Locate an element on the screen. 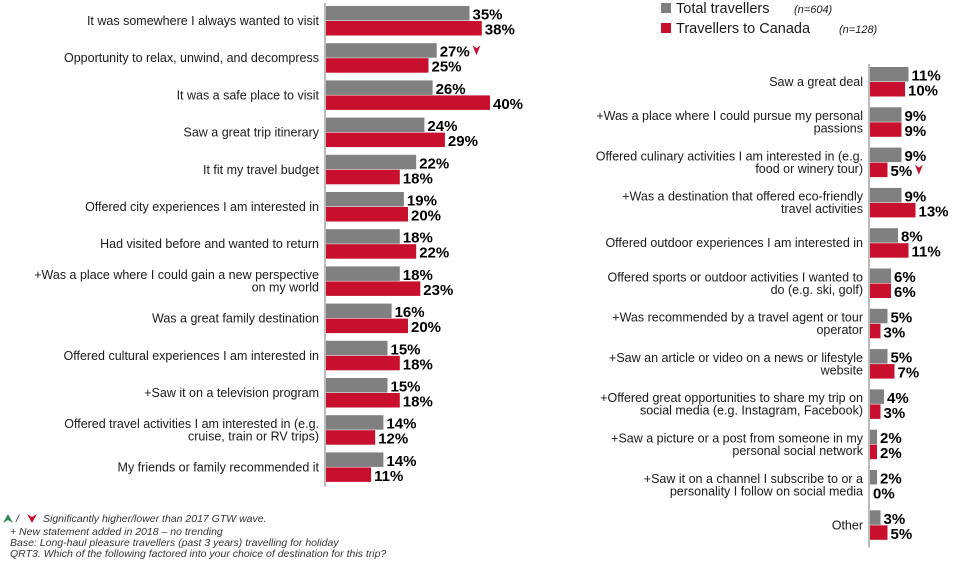 This screenshot has height=570, width=961. value-label-total: 16% is located at coordinates (410, 312).